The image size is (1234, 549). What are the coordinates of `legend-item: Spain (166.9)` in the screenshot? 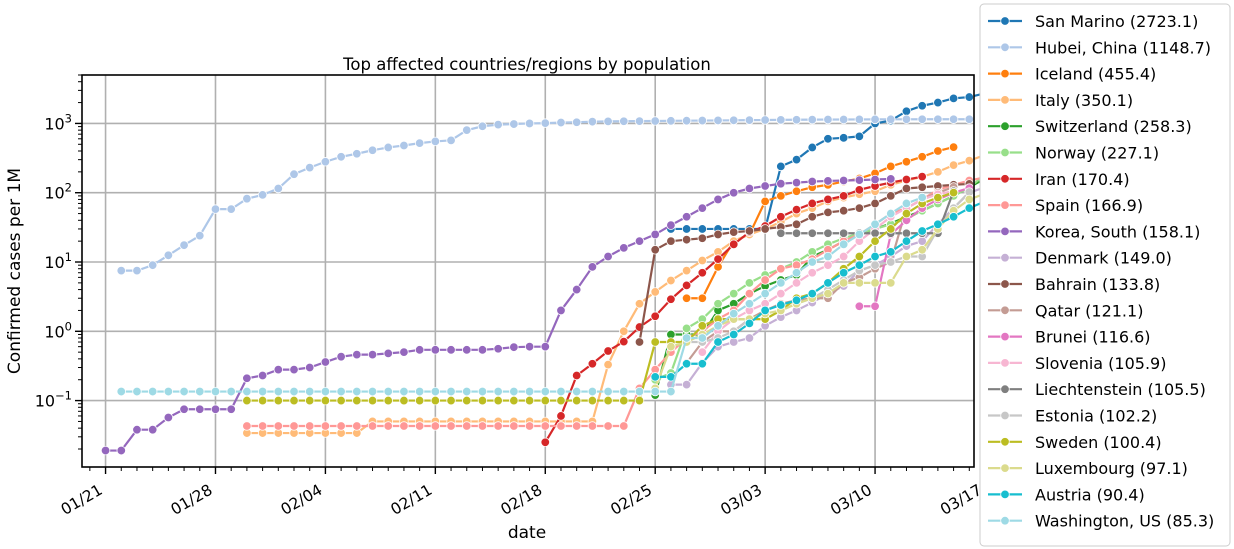 It's located at (1065, 205).